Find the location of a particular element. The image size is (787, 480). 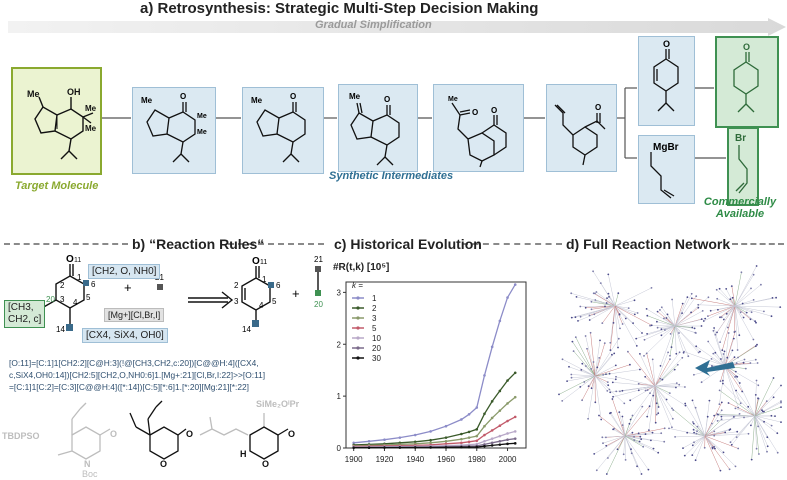

commercial-label-line-1: Commercially is located at coordinates (740, 202).